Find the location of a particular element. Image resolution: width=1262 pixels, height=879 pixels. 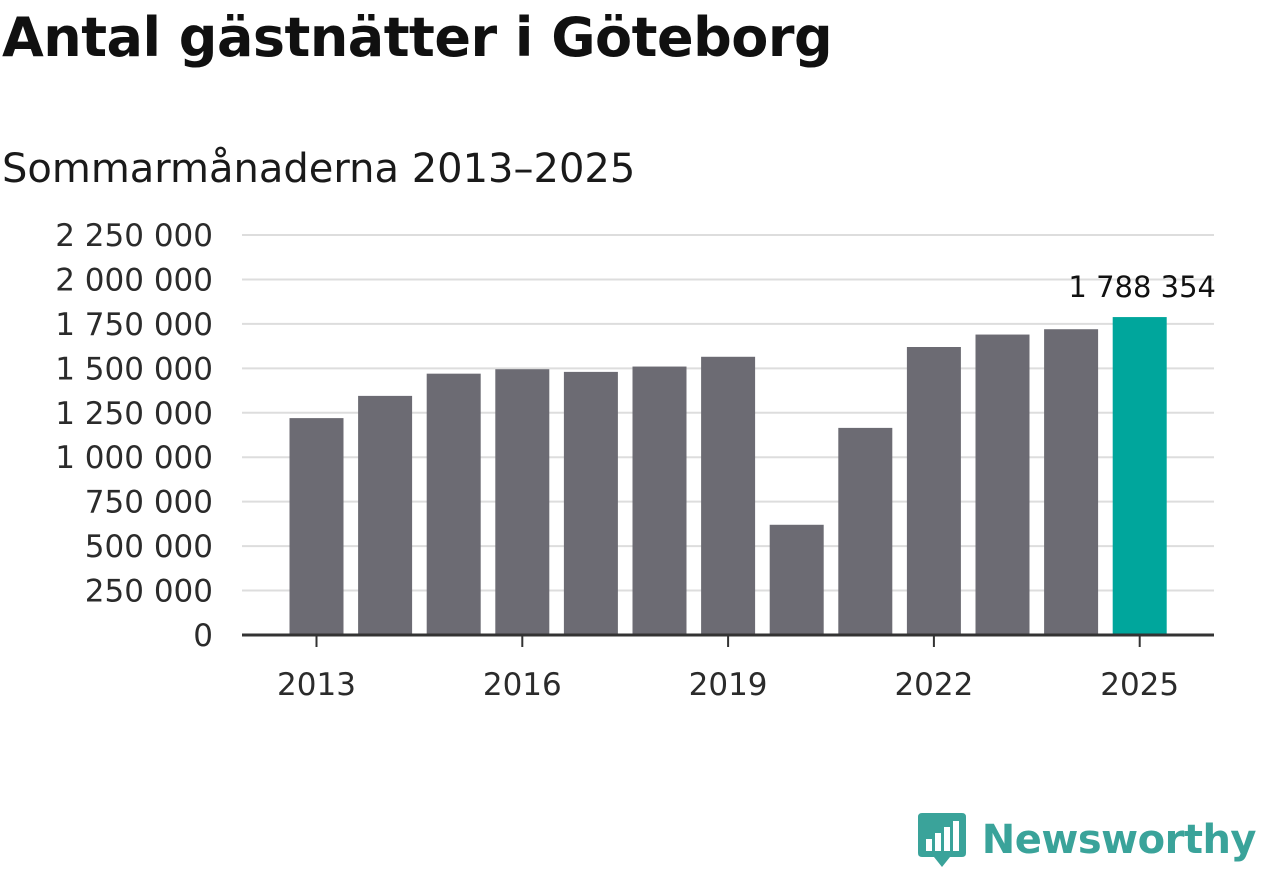

y-tick-label: 0 is located at coordinates (203, 636).